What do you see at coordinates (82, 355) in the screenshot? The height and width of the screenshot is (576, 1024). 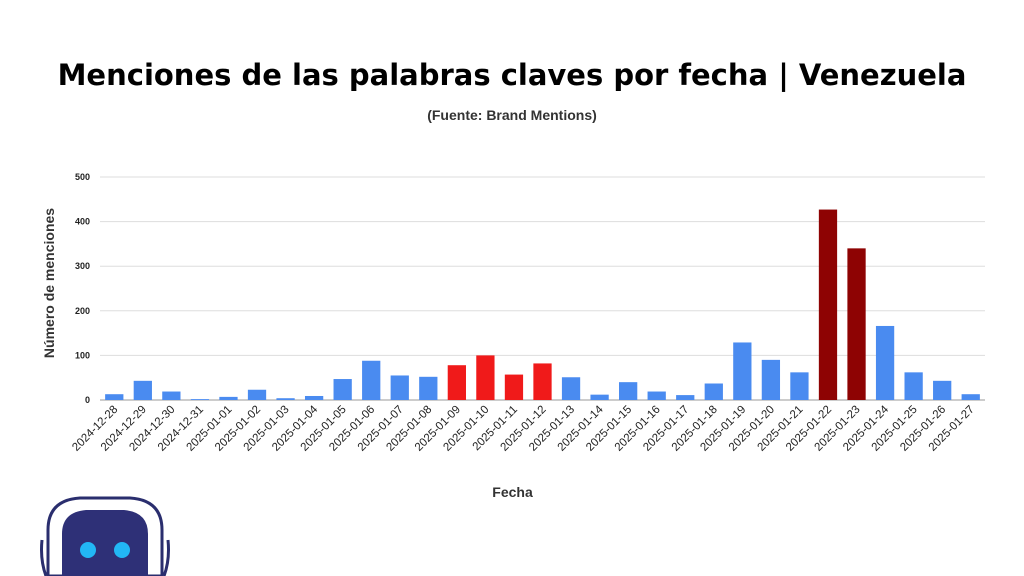 I see `y-tick-label: 100` at bounding box center [82, 355].